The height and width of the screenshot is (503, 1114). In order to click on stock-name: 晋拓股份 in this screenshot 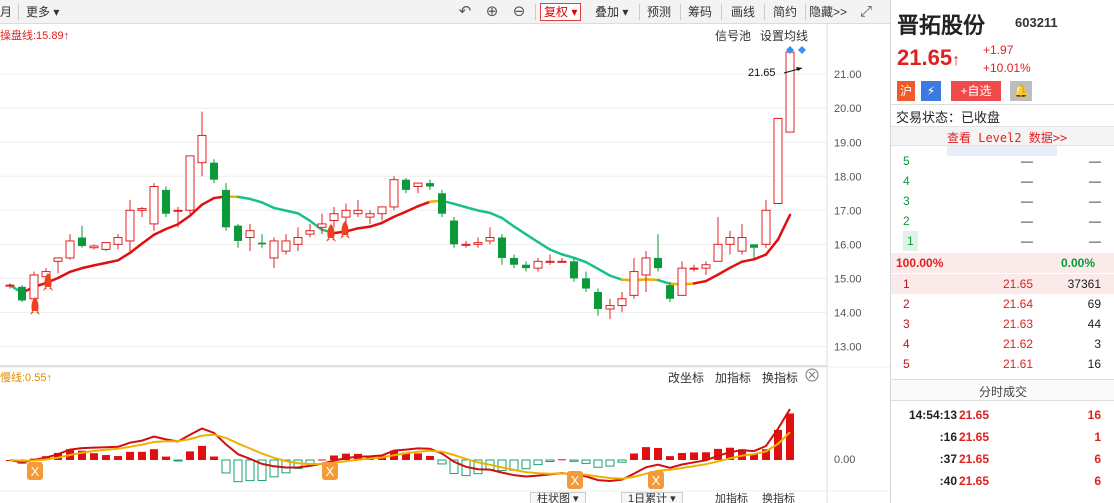, I will do `click(941, 26)`.